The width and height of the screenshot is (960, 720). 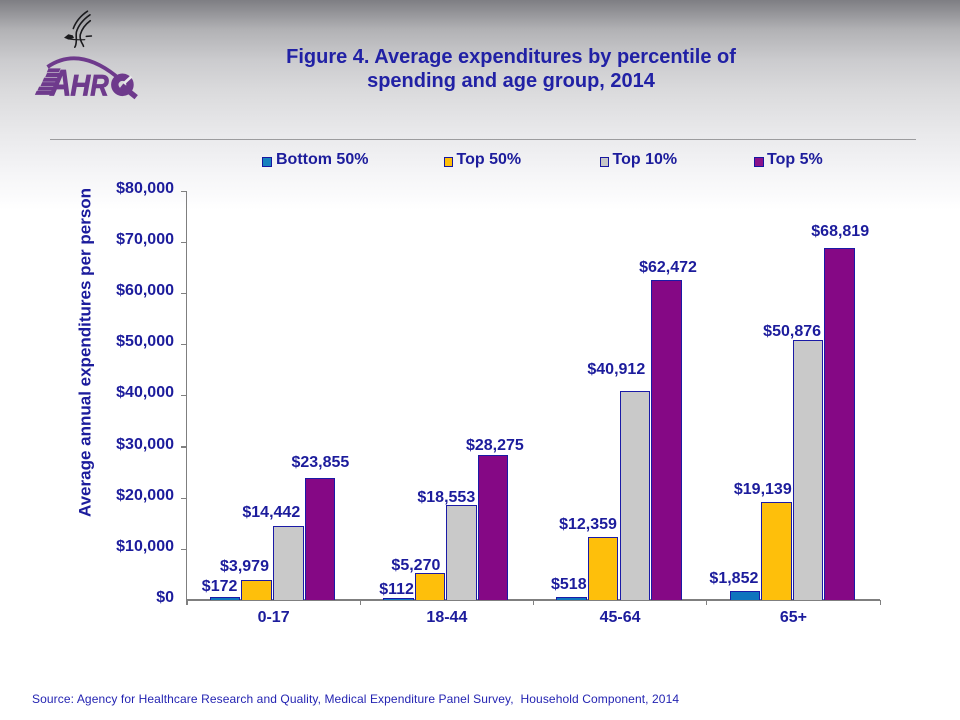 What do you see at coordinates (99, 86) in the screenshot?
I see `svg-text: R` at bounding box center [99, 86].